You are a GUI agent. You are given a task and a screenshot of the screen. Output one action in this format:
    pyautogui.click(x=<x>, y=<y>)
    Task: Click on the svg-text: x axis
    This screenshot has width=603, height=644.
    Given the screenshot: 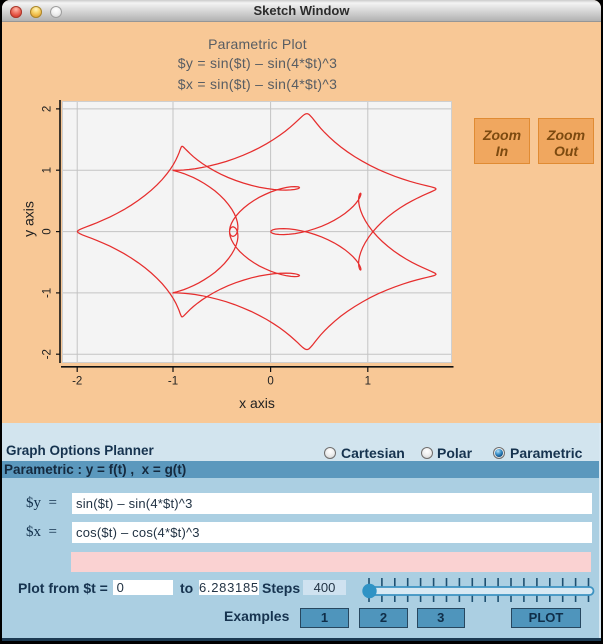 What is the action you would take?
    pyautogui.click(x=257, y=403)
    